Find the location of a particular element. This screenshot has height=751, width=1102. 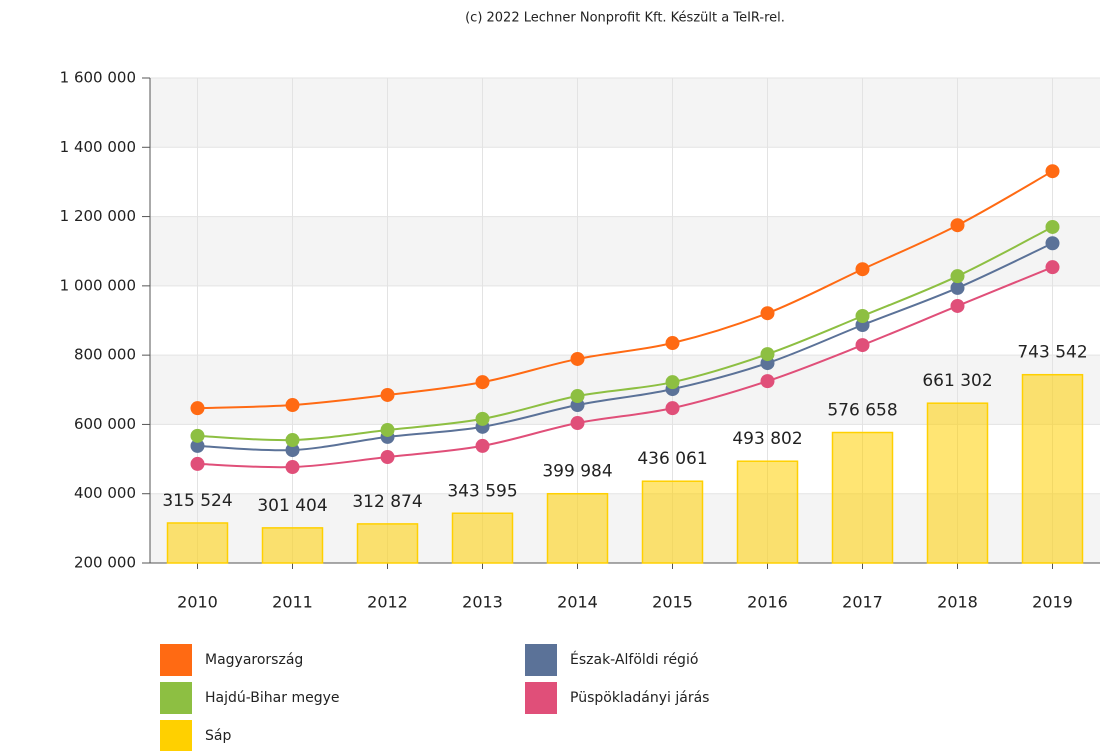

y-tick-label: 400 000 is located at coordinates (105, 493).